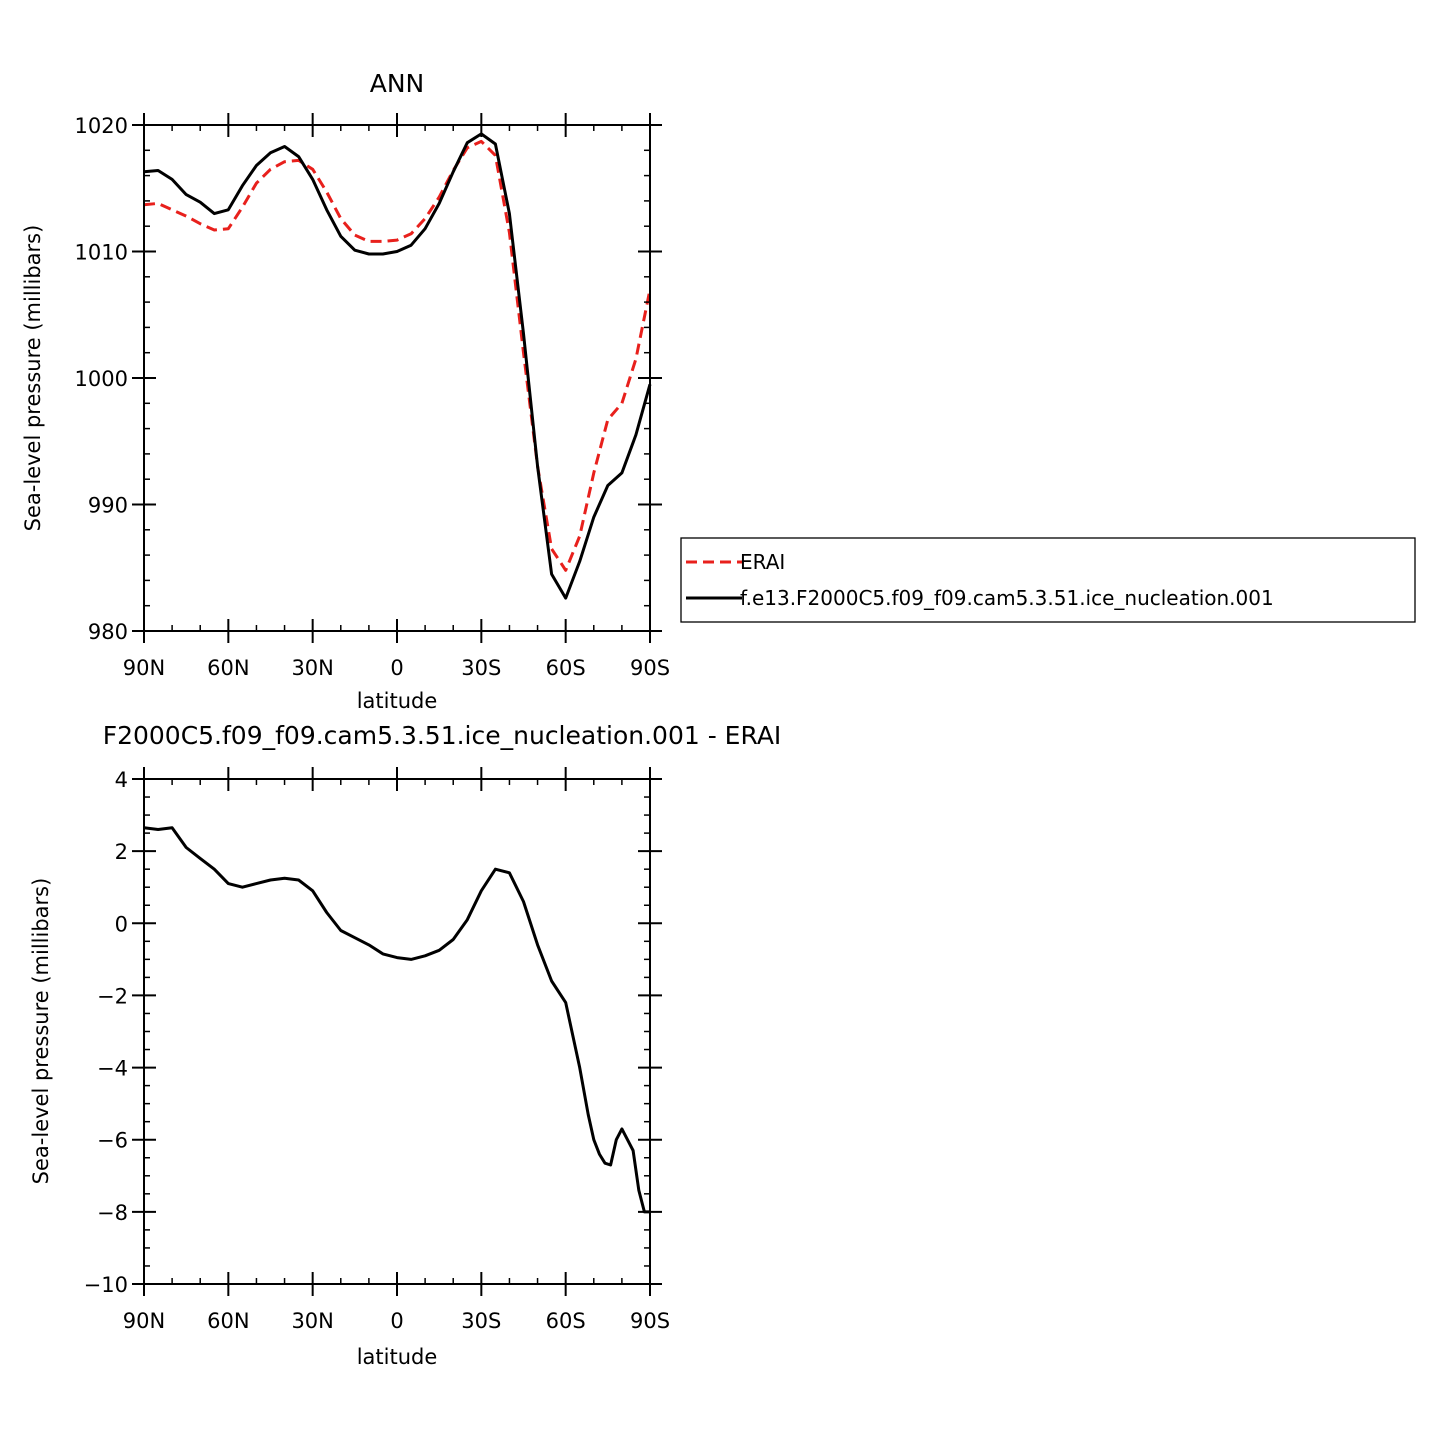 Image resolution: width=1435 pixels, height=1435 pixels. What do you see at coordinates (108, 506) in the screenshot?
I see `y-tick-label: 990` at bounding box center [108, 506].